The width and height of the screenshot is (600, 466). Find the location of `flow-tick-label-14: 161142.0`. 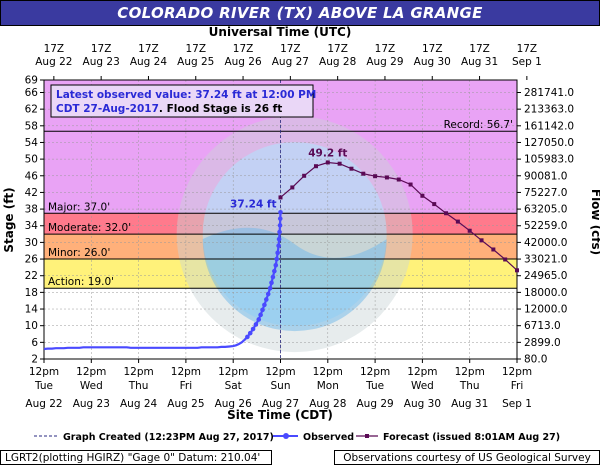

flow-tick-label-14: 161142.0 is located at coordinates (549, 126).